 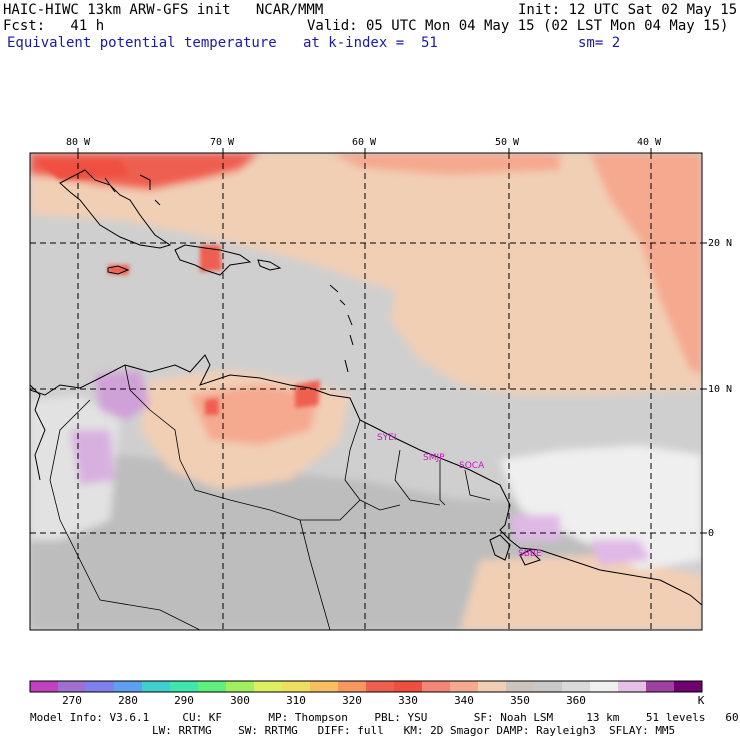 I want to click on colorbar-tick-label: 300, so click(x=240, y=700).